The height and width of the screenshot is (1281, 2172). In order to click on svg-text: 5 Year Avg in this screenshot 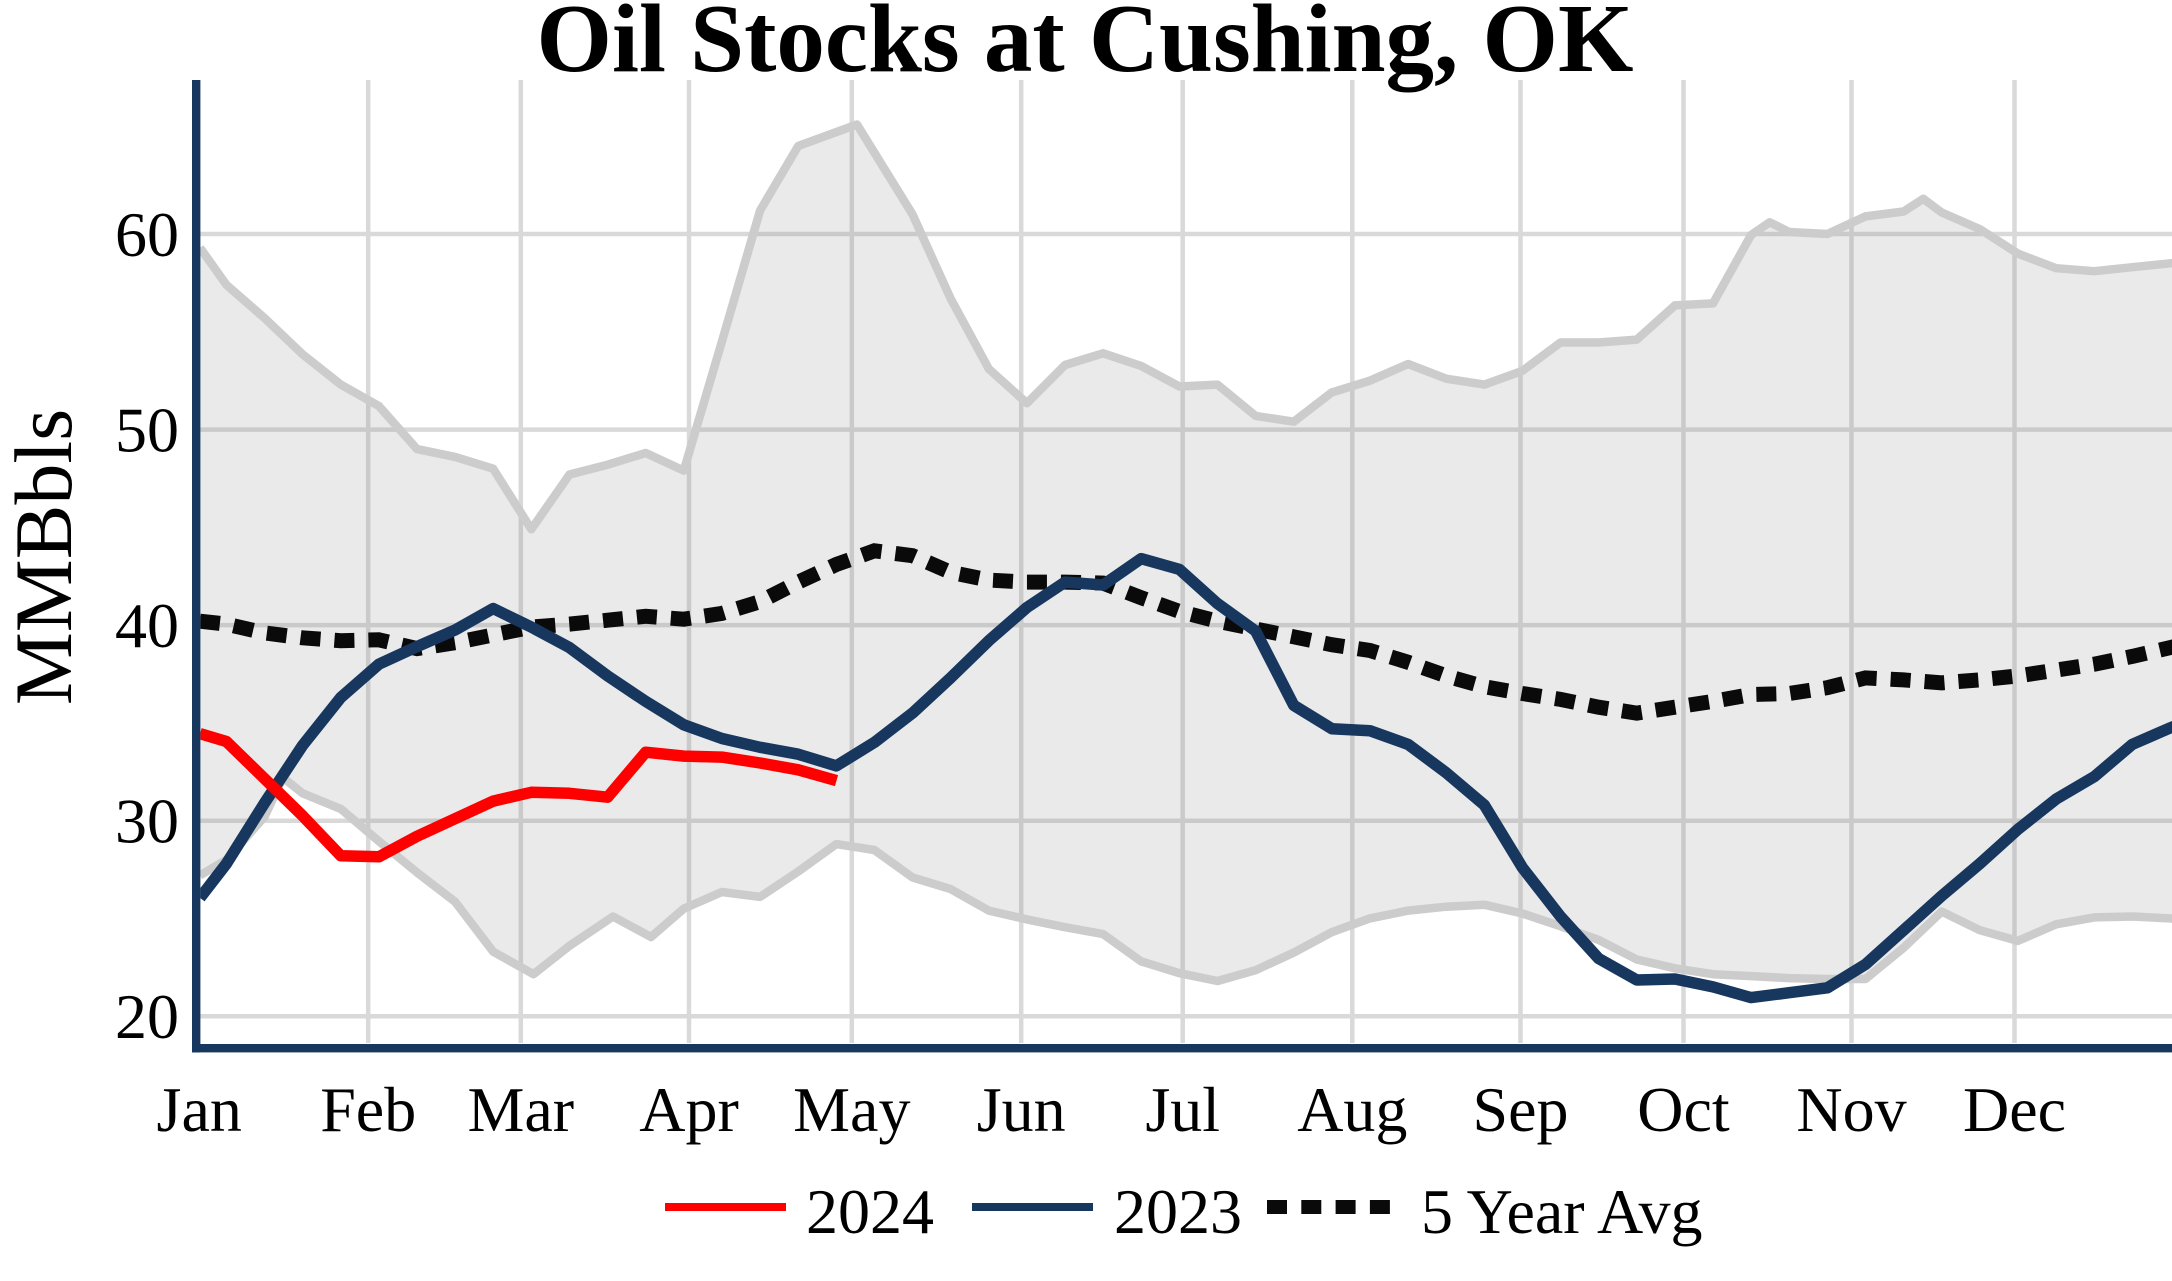, I will do `click(1562, 1211)`.